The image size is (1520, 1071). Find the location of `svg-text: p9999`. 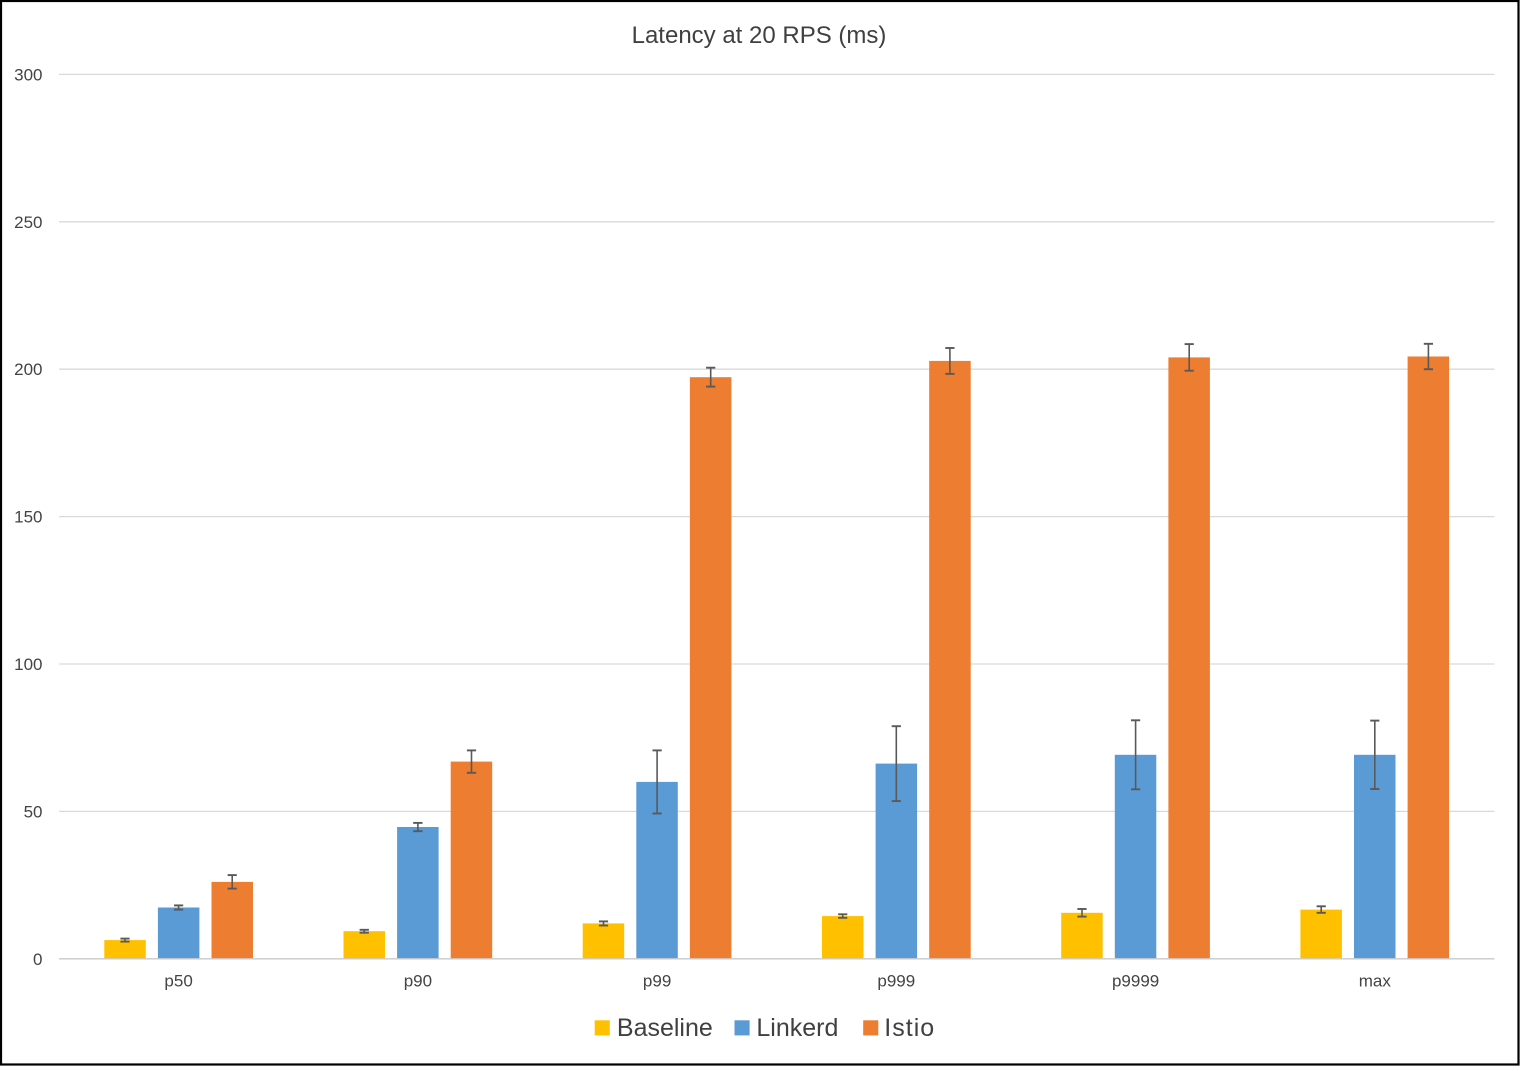

svg-text: p9999 is located at coordinates (1135, 981).